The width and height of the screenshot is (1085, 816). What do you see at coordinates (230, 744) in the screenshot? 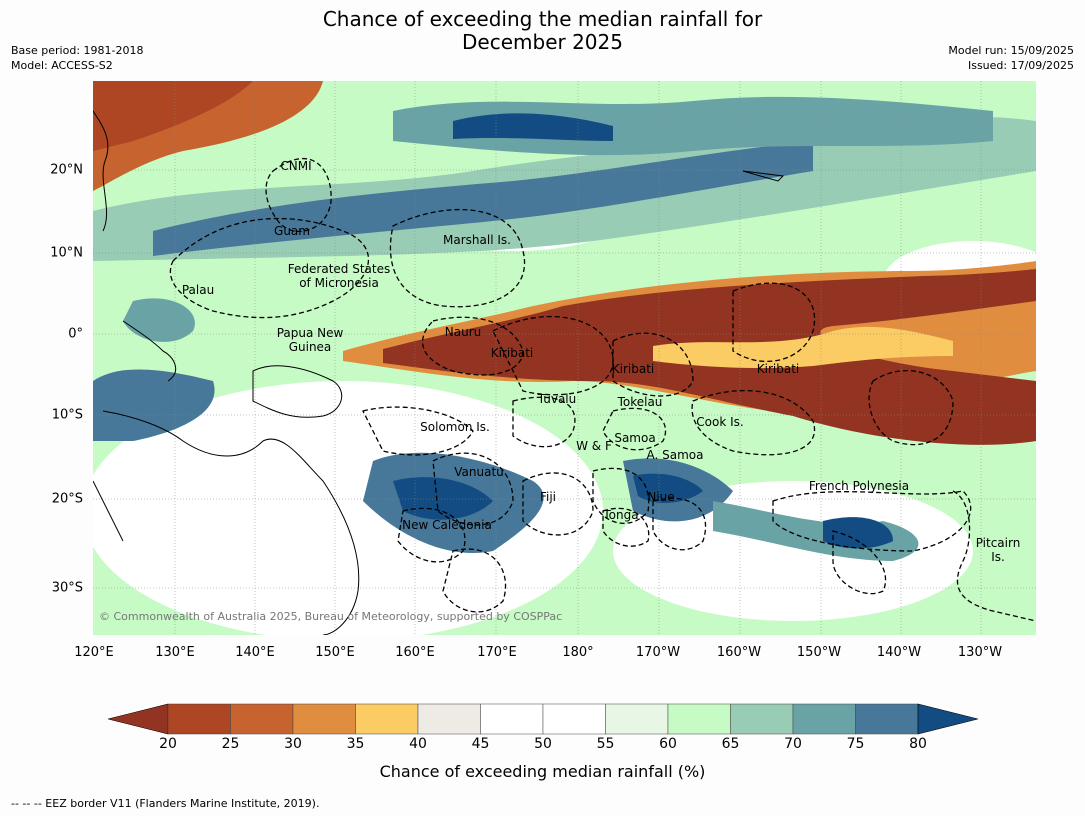
I see `colorbar-tick-label: 25` at bounding box center [230, 744].